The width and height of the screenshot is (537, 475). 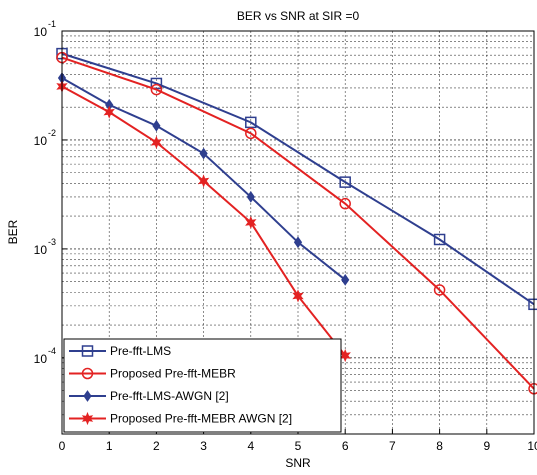 I want to click on x-axis-label: SNR, so click(x=298, y=463).